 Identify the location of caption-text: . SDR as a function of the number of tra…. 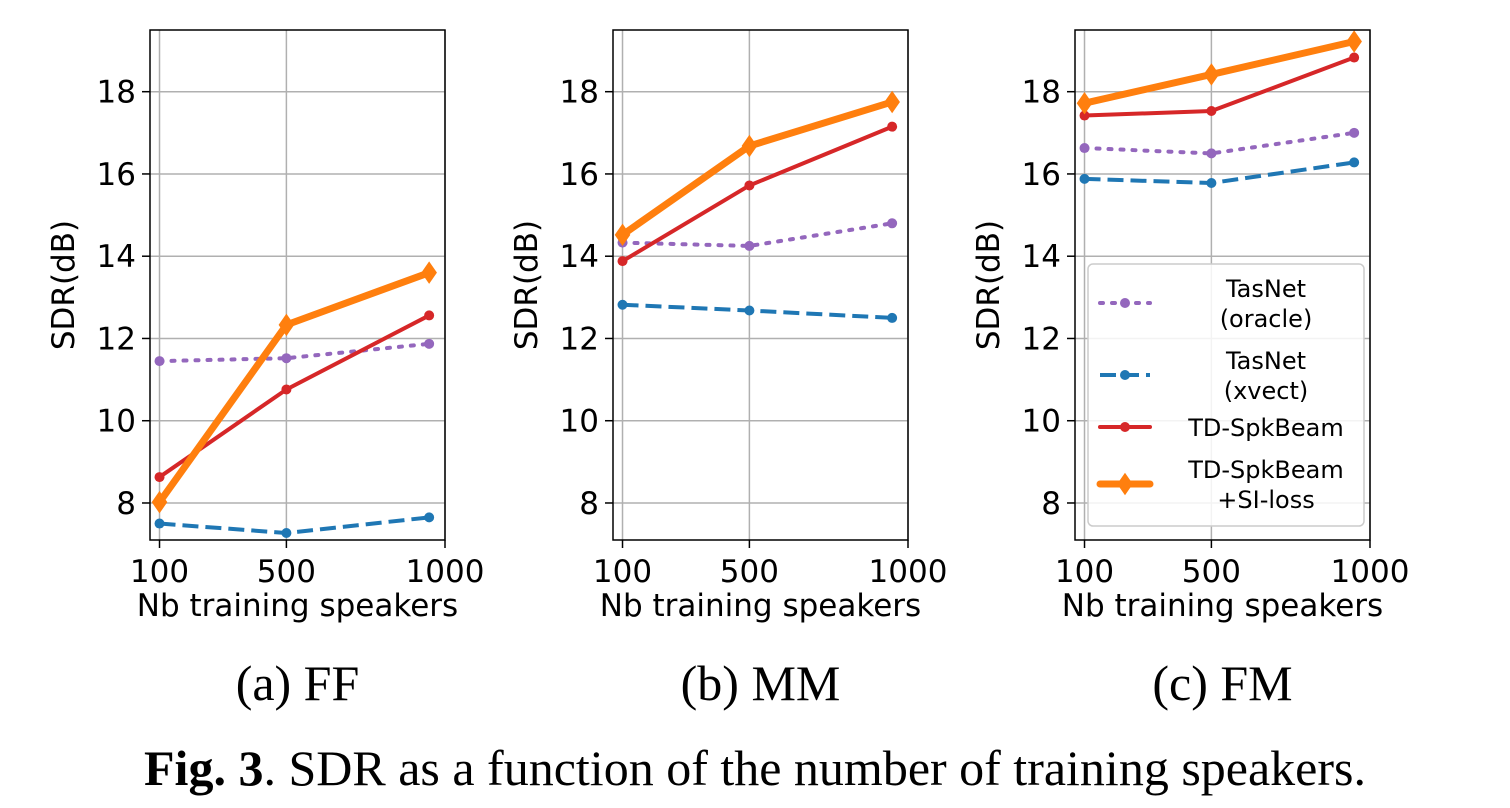
(814, 768).